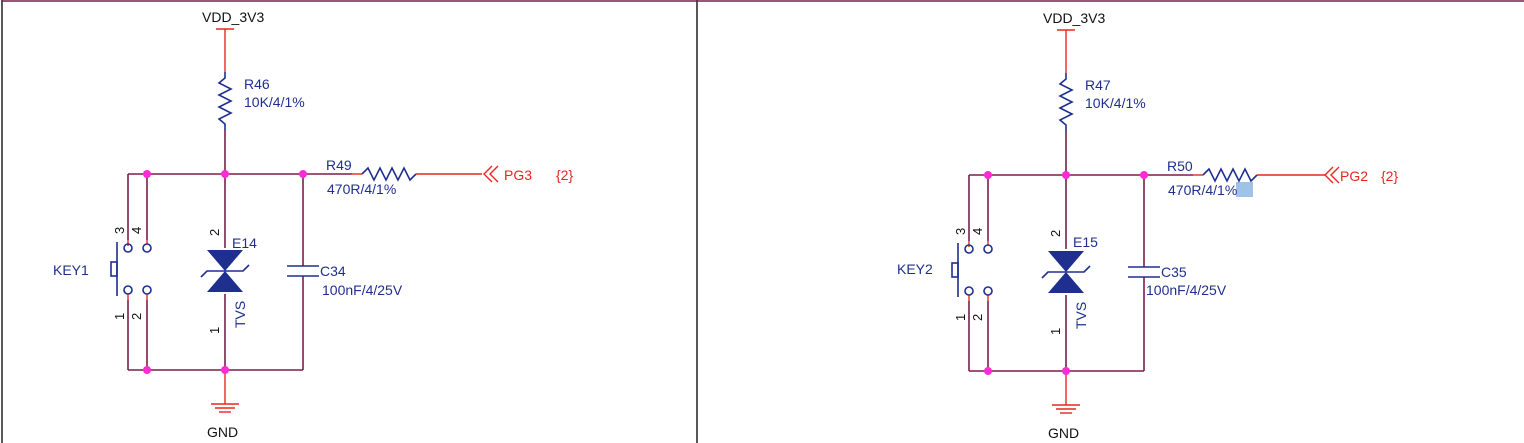 Image resolution: width=1524 pixels, height=443 pixels. I want to click on port-name: PG3, so click(518, 175).